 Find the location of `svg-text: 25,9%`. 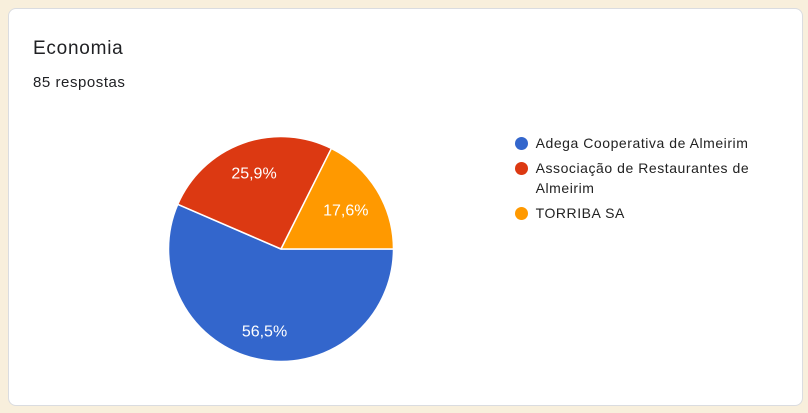

svg-text: 25,9% is located at coordinates (253, 174).